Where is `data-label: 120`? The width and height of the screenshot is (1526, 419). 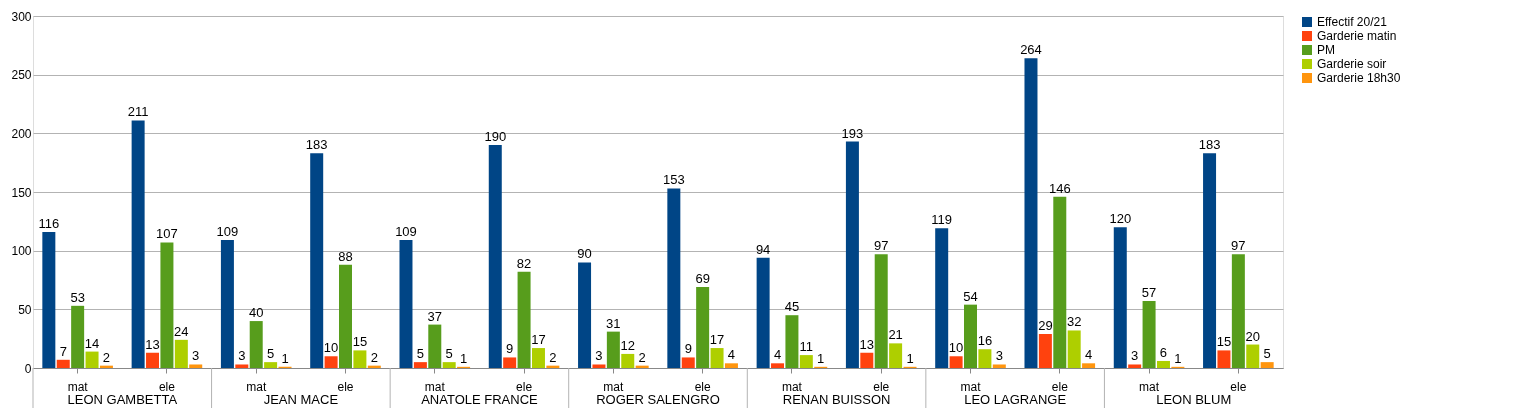
data-label: 120 is located at coordinates (1120, 219).